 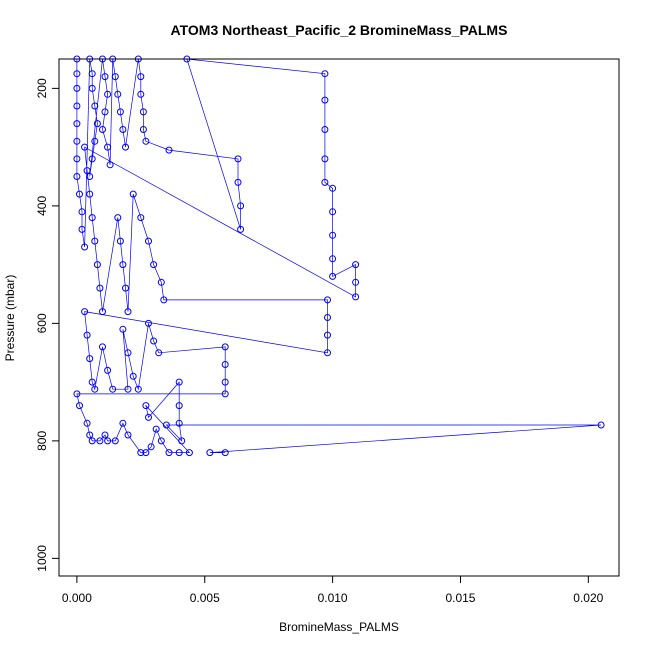 What do you see at coordinates (42, 206) in the screenshot?
I see `y-tick-label: 400` at bounding box center [42, 206].